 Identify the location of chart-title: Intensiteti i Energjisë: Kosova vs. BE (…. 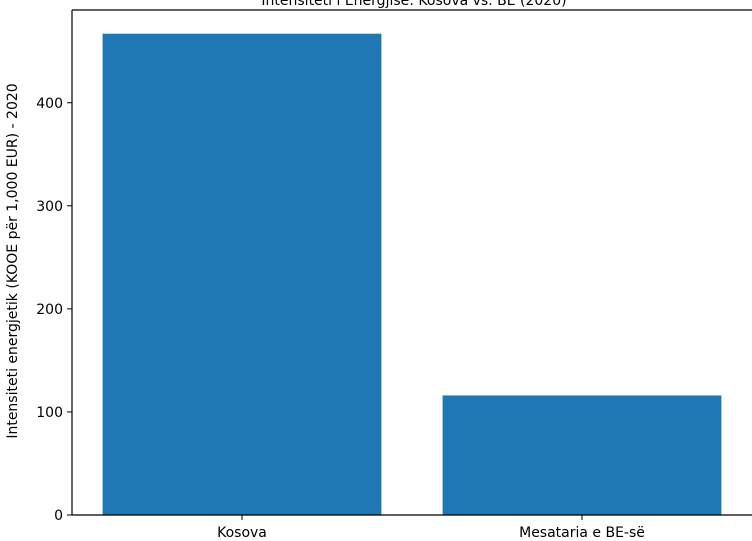
(413, 4).